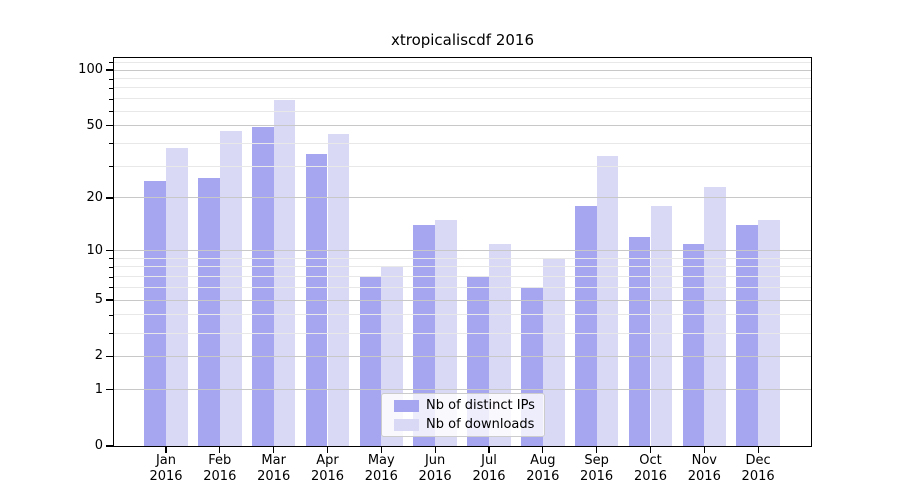 The width and height of the screenshot is (900, 500). Describe the element at coordinates (94, 197) in the screenshot. I see `y-axis-tick-label: 20` at that location.